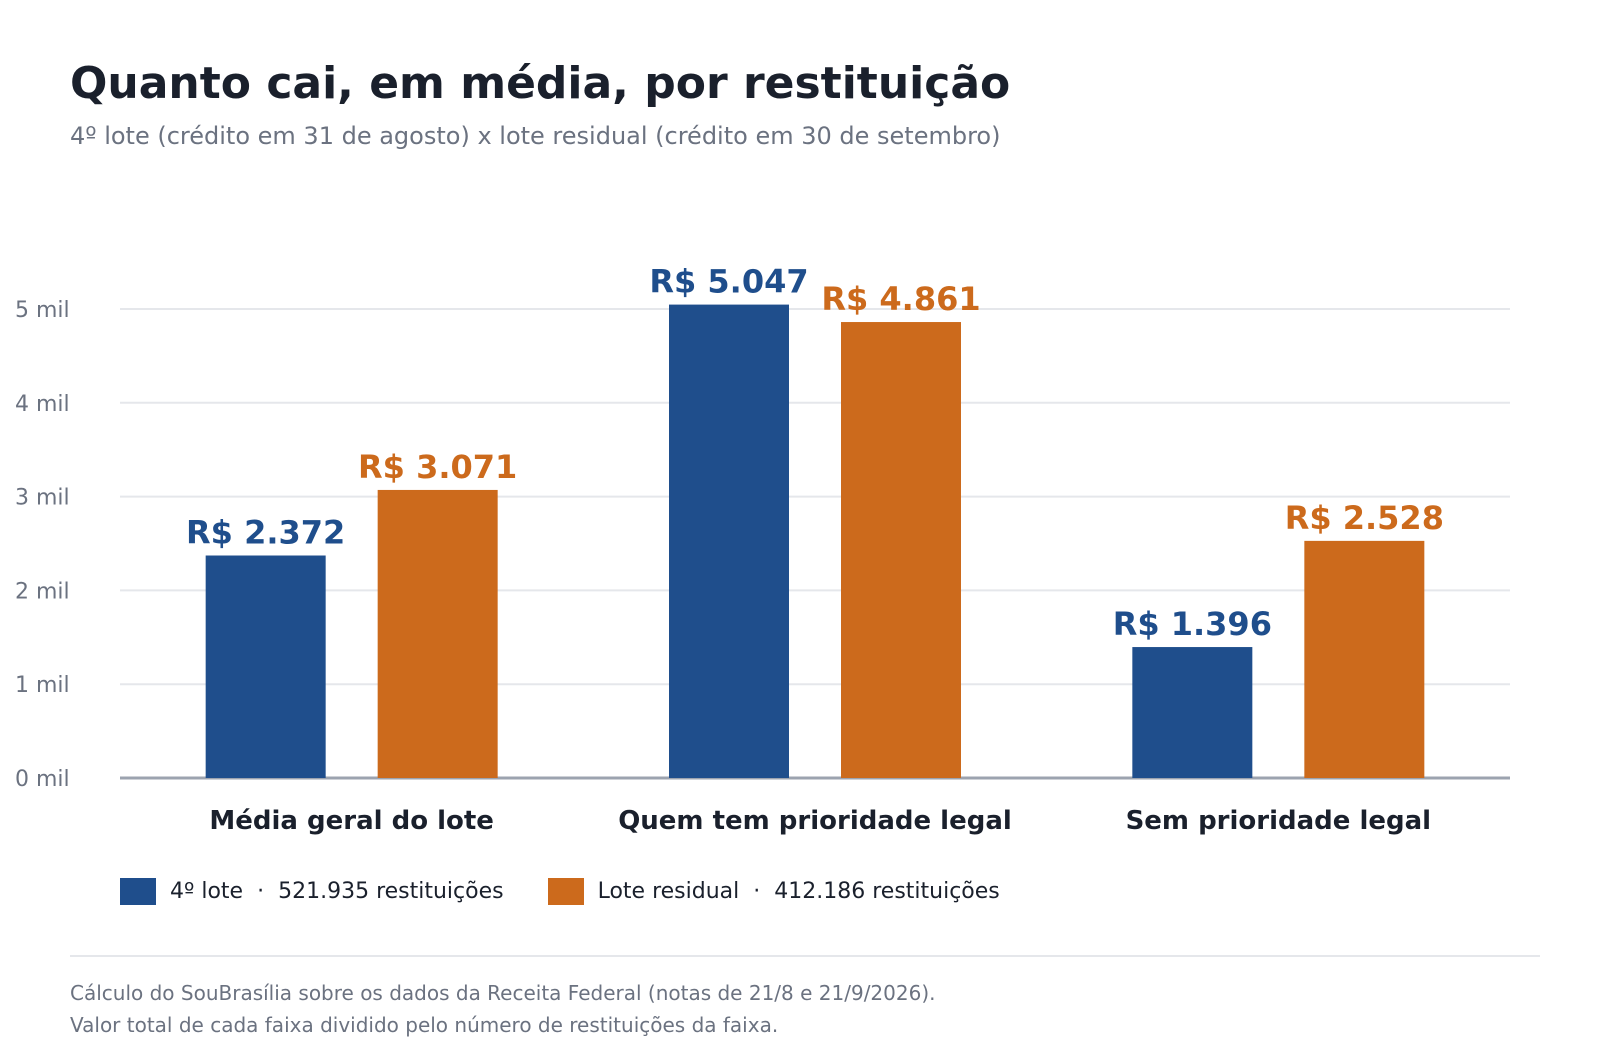 This screenshot has width=1600, height=1060. What do you see at coordinates (42, 498) in the screenshot?
I see `y-tick-label: 3 mil` at bounding box center [42, 498].